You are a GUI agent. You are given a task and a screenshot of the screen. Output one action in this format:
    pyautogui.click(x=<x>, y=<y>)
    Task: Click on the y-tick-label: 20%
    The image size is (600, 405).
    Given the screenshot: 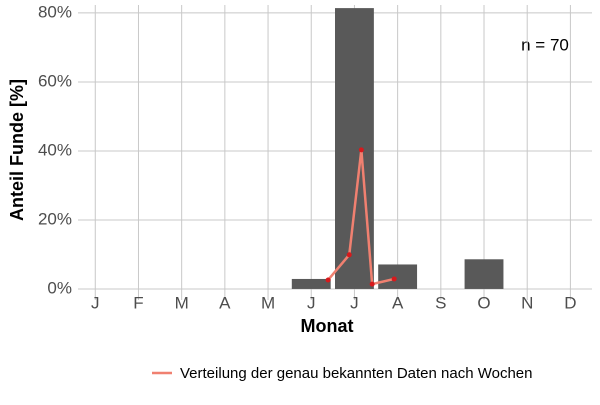 What is the action you would take?
    pyautogui.click(x=55, y=218)
    